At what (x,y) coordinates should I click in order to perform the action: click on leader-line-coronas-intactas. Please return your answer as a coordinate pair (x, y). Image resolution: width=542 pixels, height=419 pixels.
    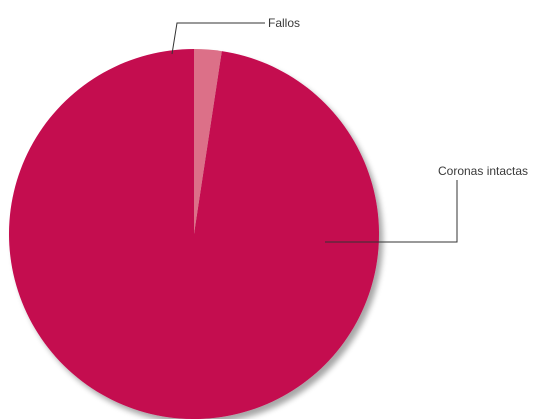
    Looking at the image, I should click on (391, 211).